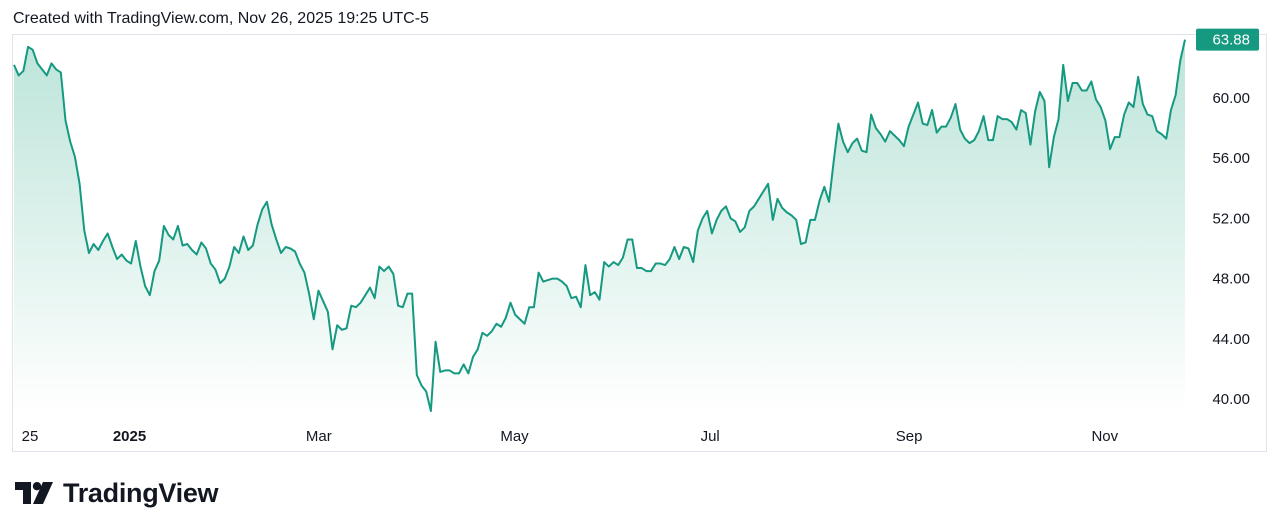 This screenshot has width=1280, height=531. I want to click on last-price-label: 63.88, so click(1231, 40).